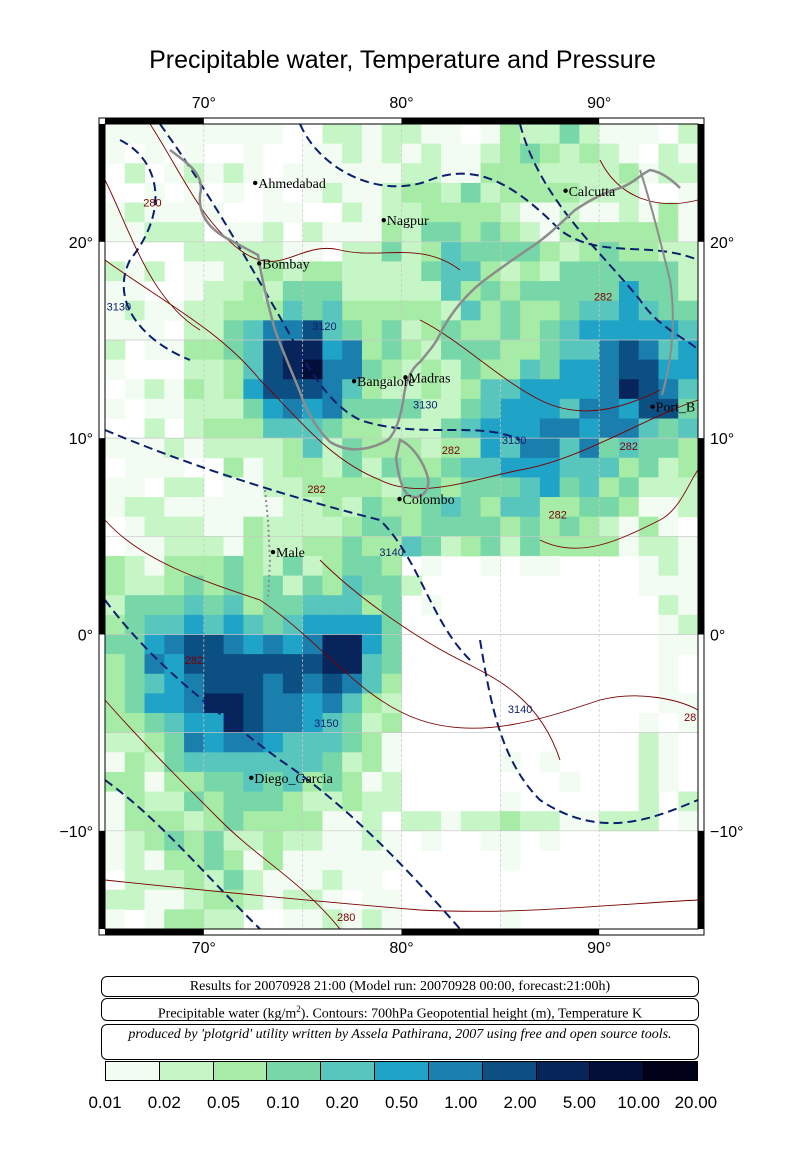 This screenshot has width=805, height=1164. What do you see at coordinates (701, 879) in the screenshot?
I see `frame-bar` at bounding box center [701, 879].